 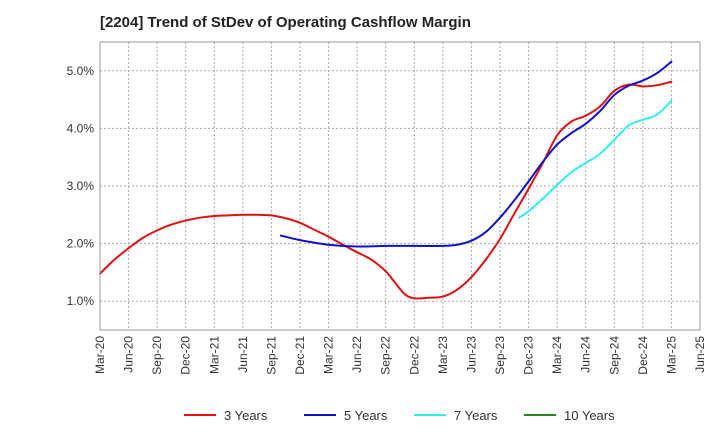 I want to click on x-tick-label: Dec-22, so click(x=414, y=355).